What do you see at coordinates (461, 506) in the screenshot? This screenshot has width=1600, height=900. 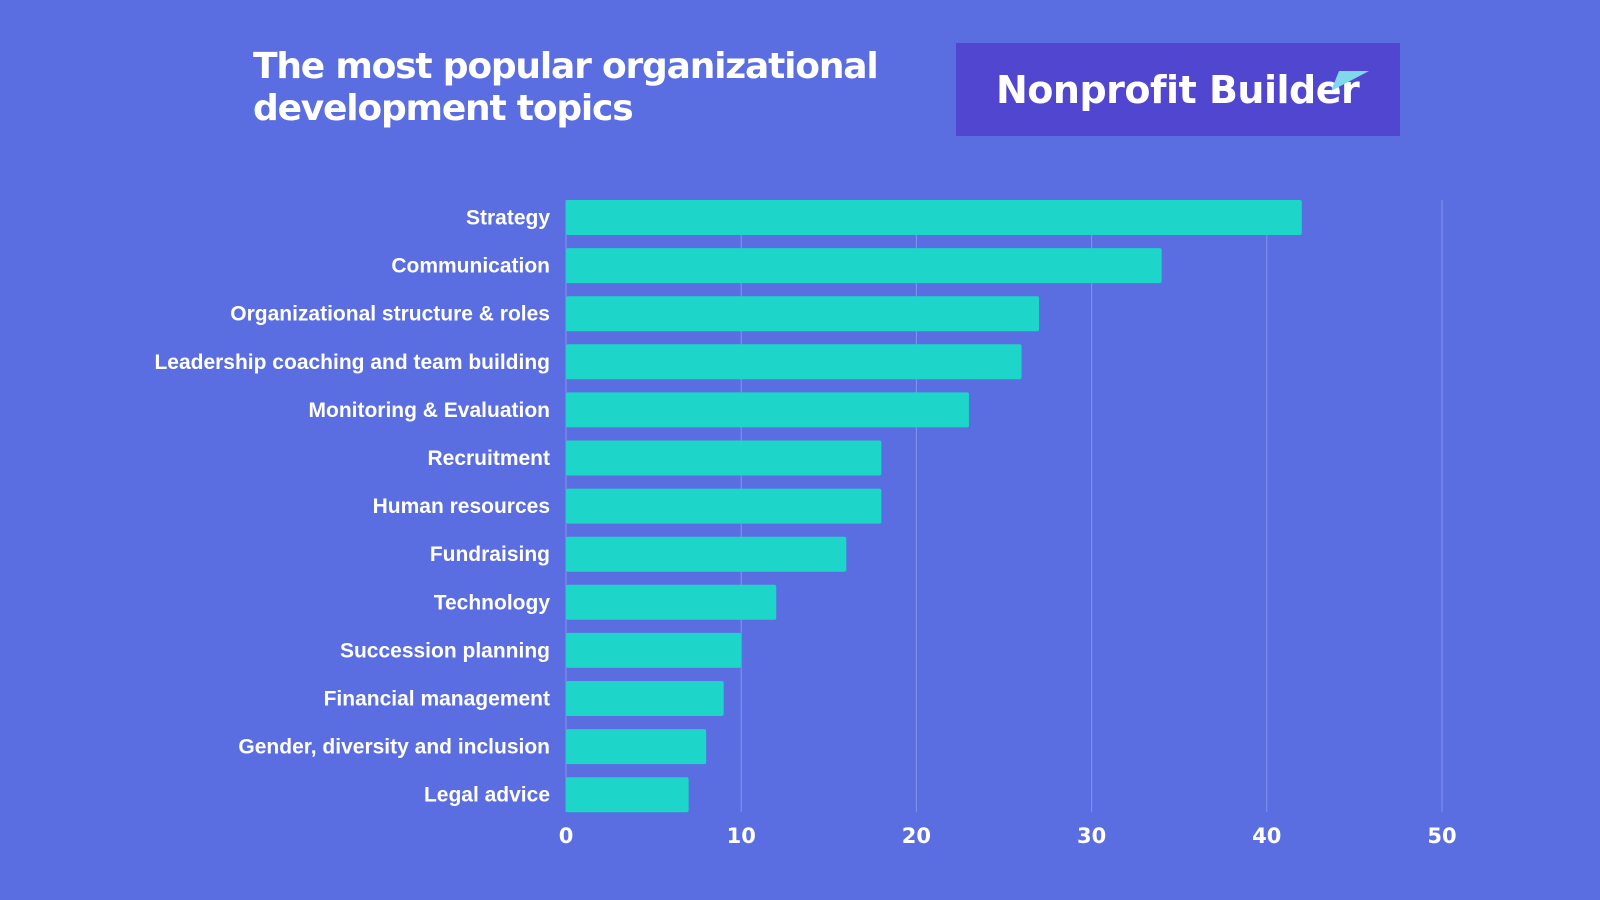 I see `category-label: Human resources` at bounding box center [461, 506].